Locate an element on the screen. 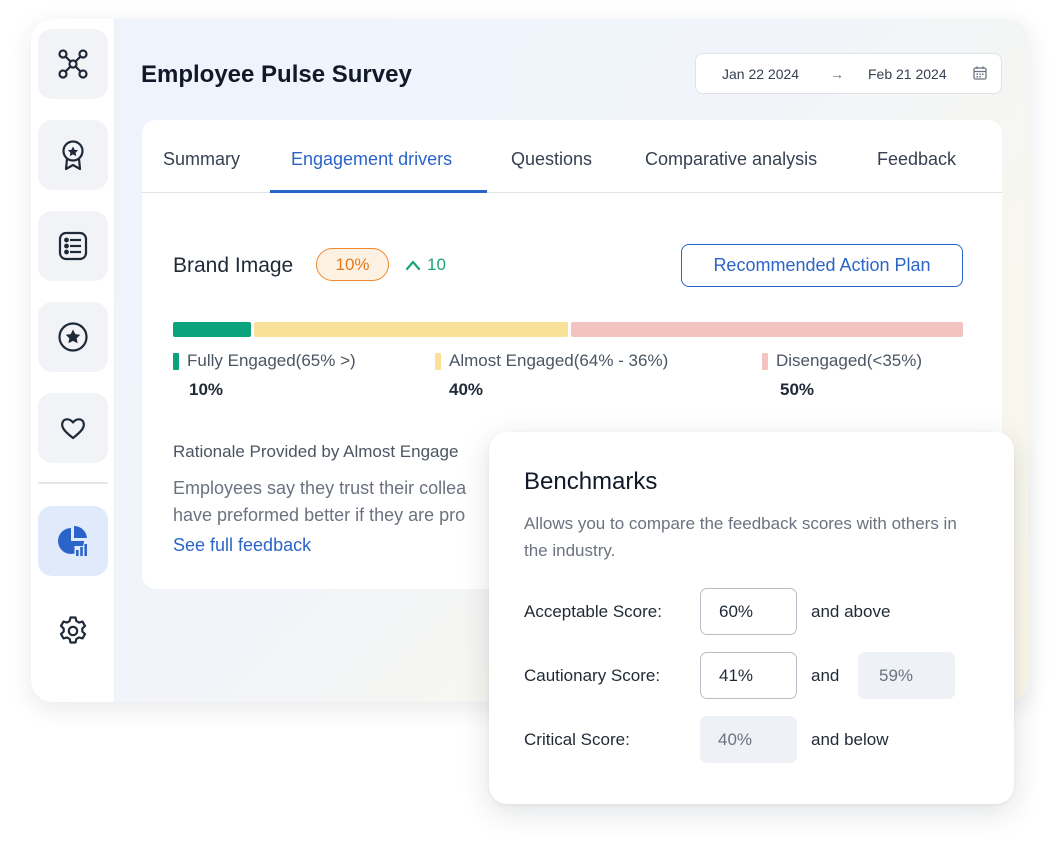 The width and height of the screenshot is (1059, 842). star-icon is located at coordinates (73, 337).